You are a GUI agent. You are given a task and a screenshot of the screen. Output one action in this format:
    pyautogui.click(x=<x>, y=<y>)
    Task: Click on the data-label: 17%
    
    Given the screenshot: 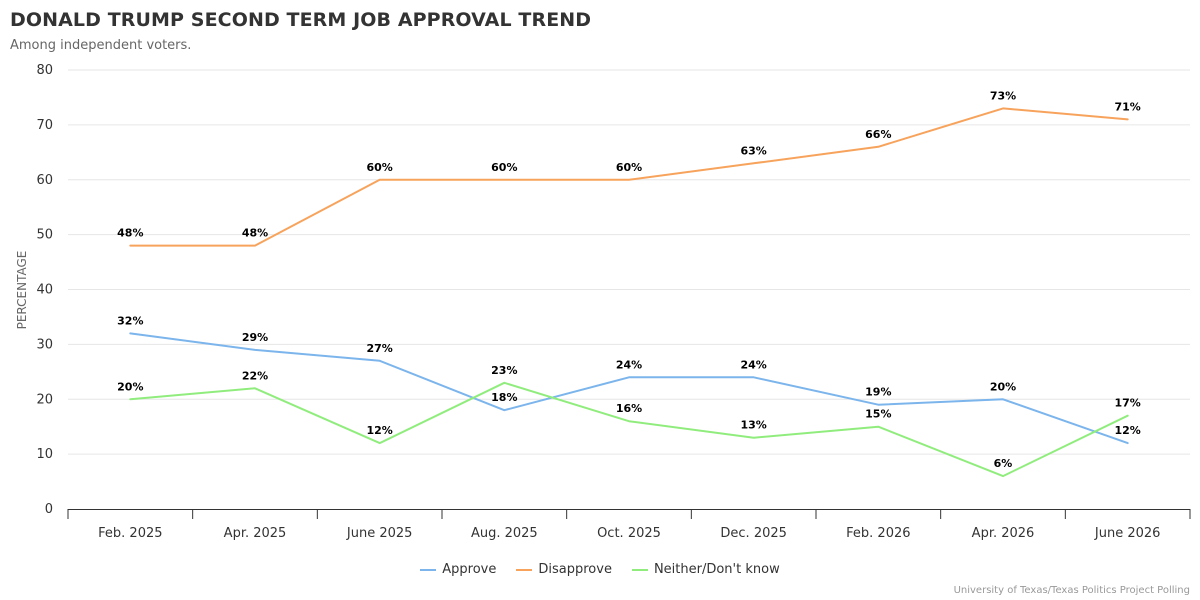 What is the action you would take?
    pyautogui.click(x=1127, y=403)
    